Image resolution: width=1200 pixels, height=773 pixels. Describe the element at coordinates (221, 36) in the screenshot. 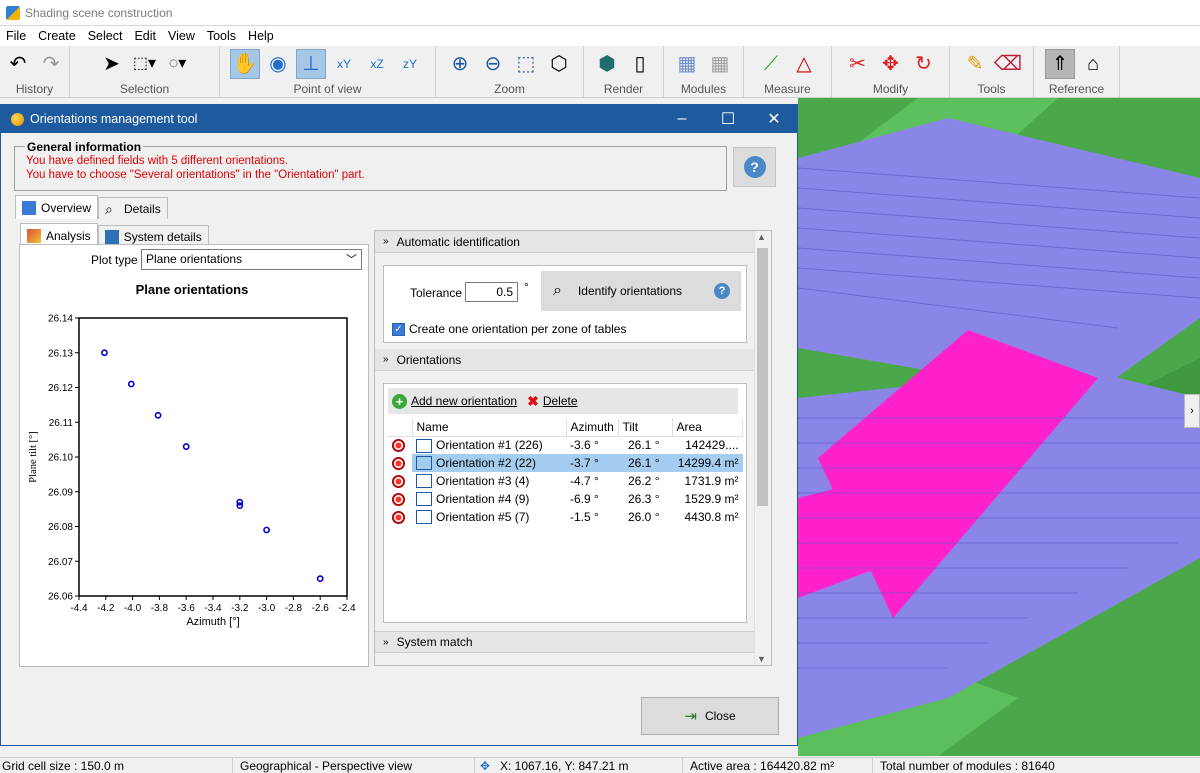

I see `menu-tools: Tools` at that location.